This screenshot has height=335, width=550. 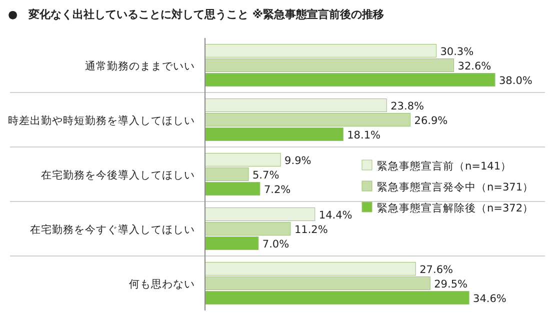 What do you see at coordinates (335, 215) in the screenshot?
I see `data-label: 14.4%` at bounding box center [335, 215].